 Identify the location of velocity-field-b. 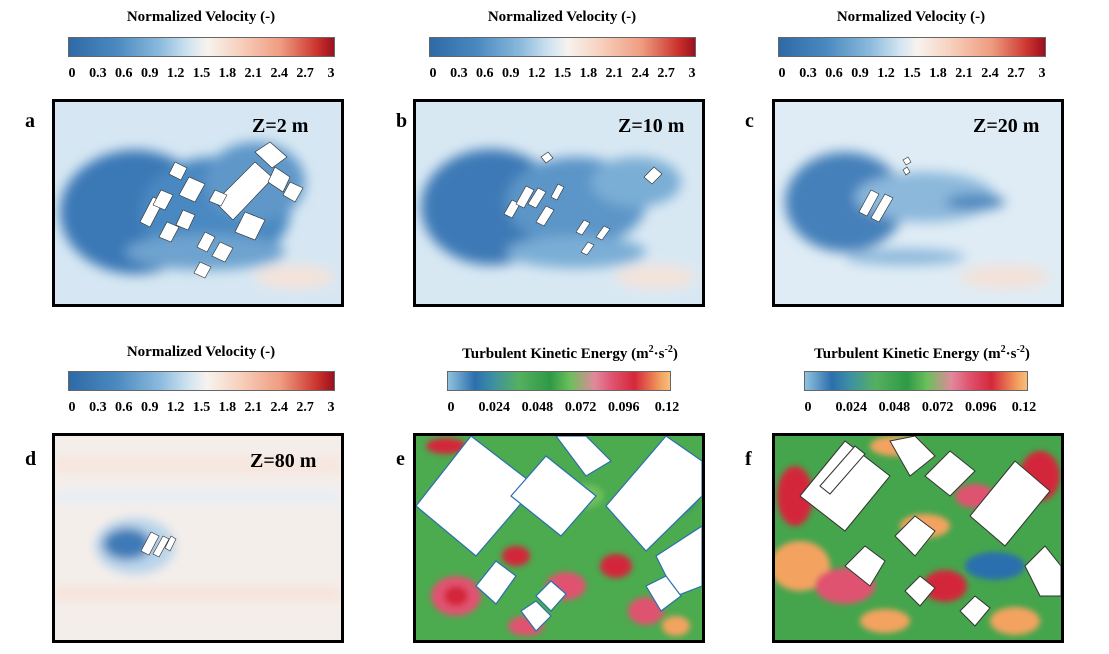
(559, 203).